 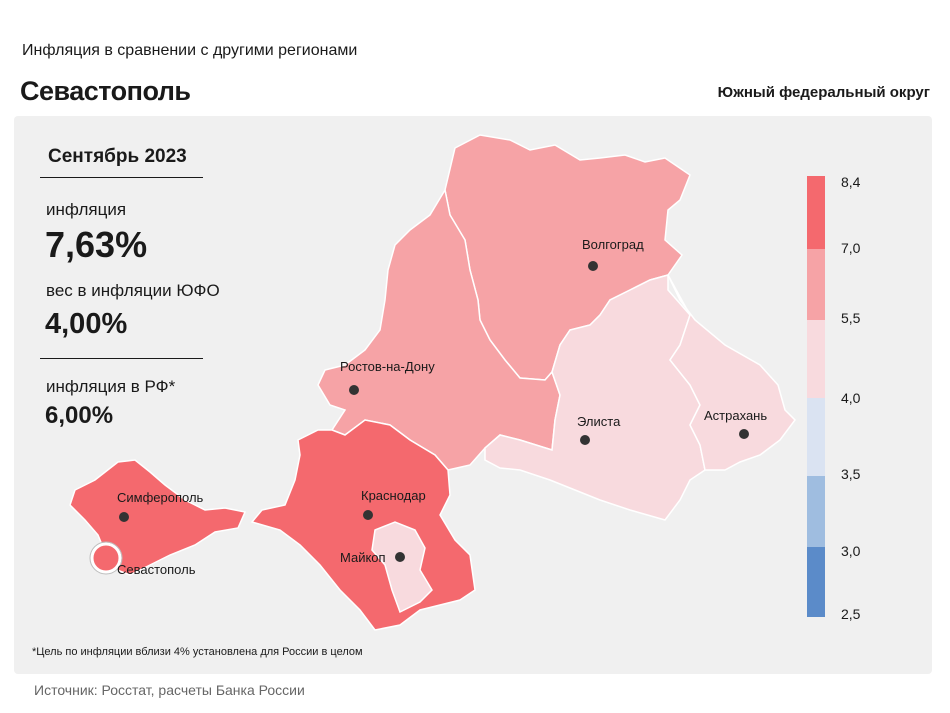 I want to click on region-astrakhan, so click(x=731, y=372).